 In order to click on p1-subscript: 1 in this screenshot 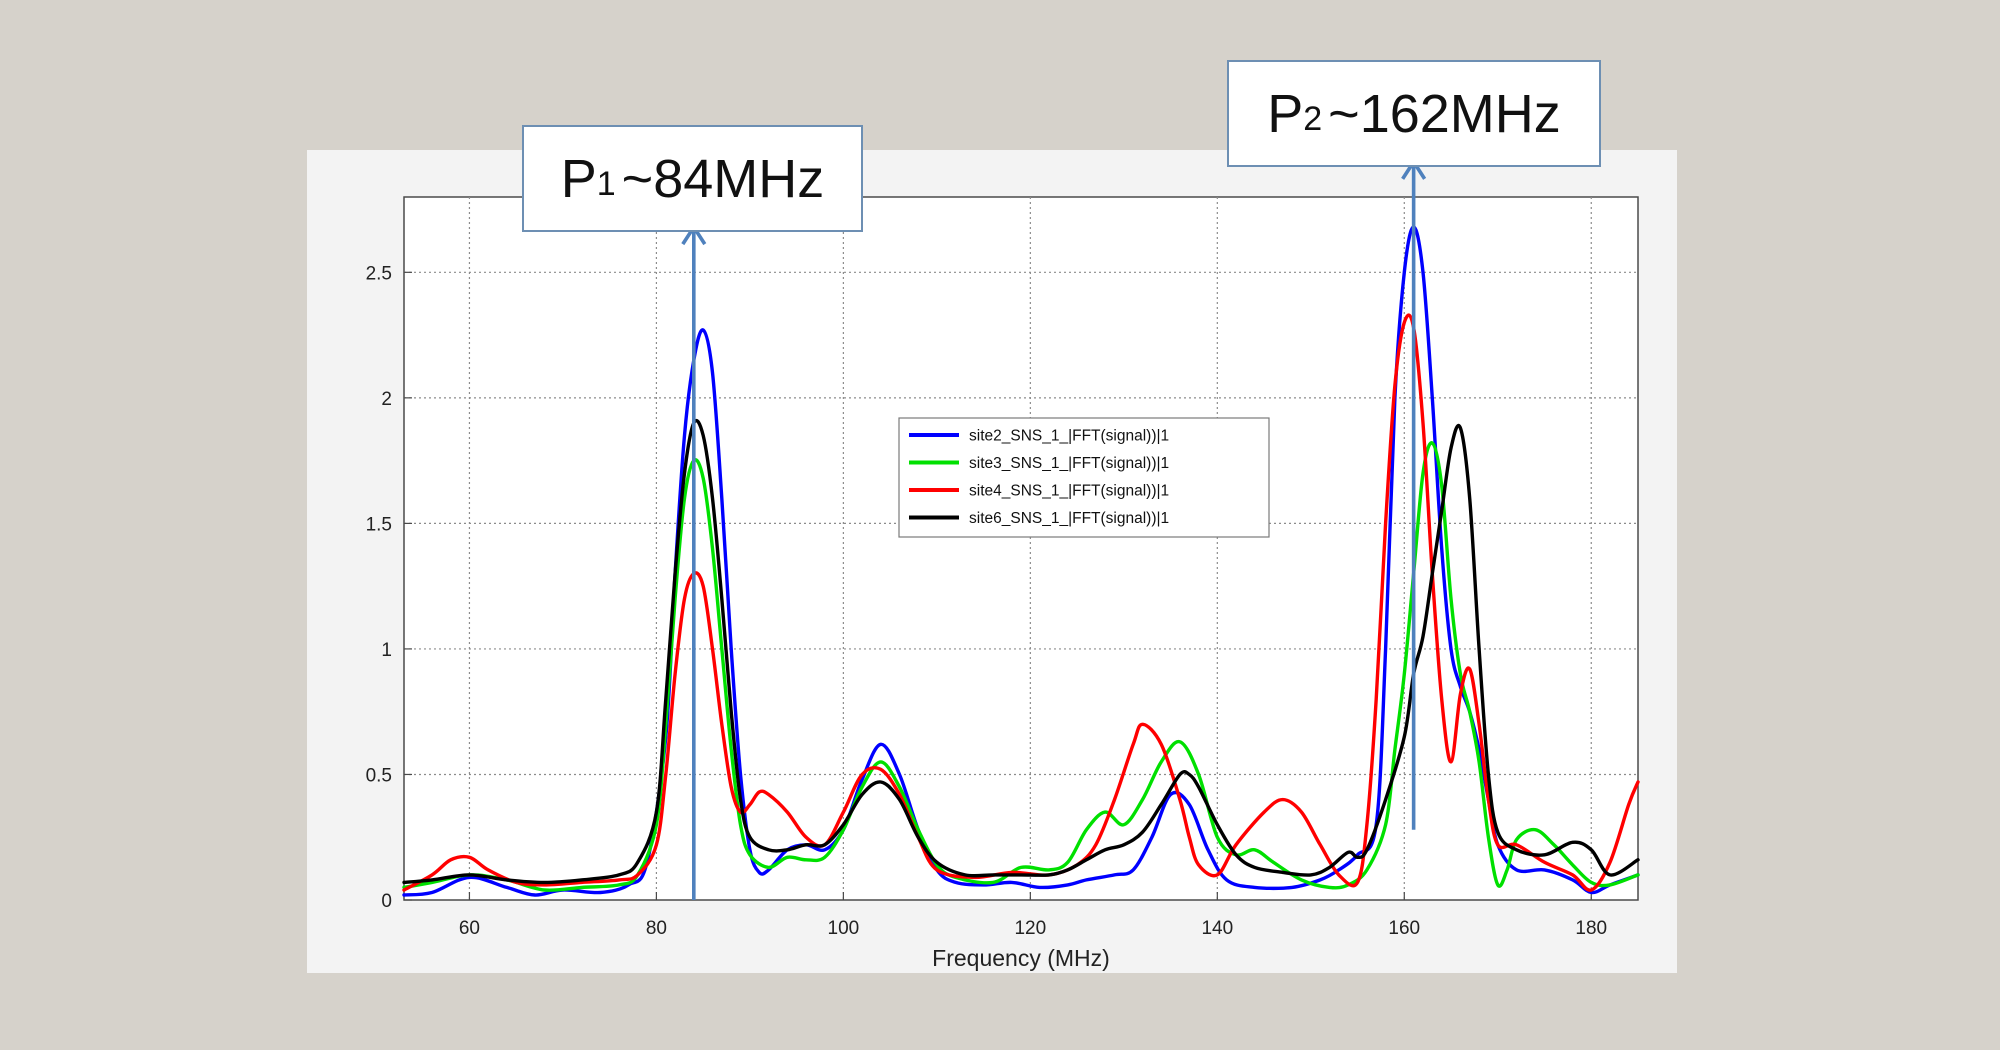, I will do `click(606, 184)`.